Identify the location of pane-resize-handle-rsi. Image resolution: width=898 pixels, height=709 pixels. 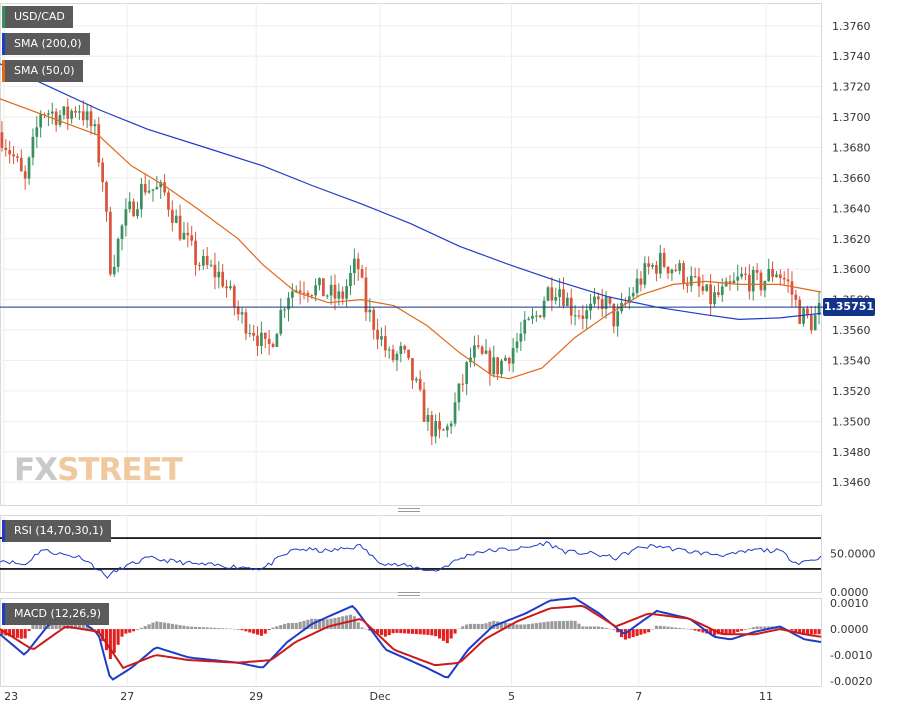
(409, 510).